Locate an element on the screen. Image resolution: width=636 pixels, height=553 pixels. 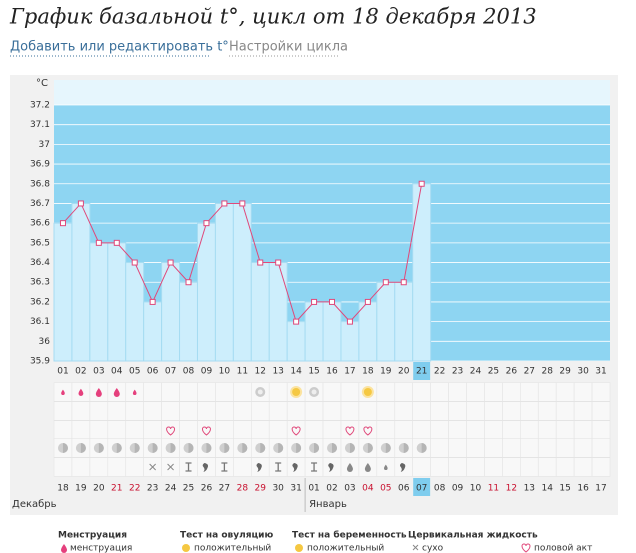
legend-heart is located at coordinates (526, 548).